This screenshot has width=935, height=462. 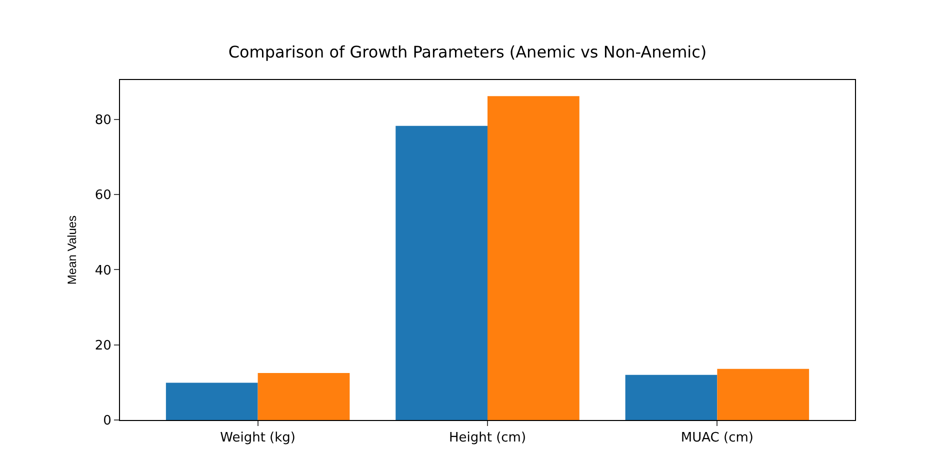 What do you see at coordinates (717, 438) in the screenshot?
I see `x-tick-label: MUAC (cm)` at bounding box center [717, 438].